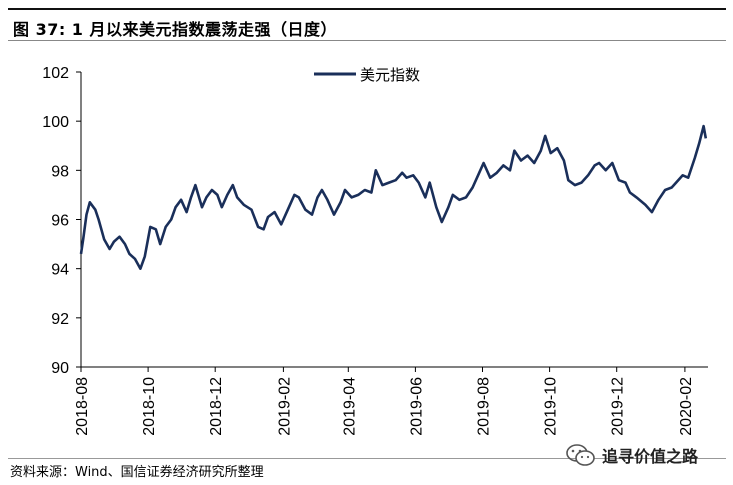 Image resolution: width=733 pixels, height=485 pixels. What do you see at coordinates (580, 455) in the screenshot?
I see `wechat-icon` at bounding box center [580, 455].